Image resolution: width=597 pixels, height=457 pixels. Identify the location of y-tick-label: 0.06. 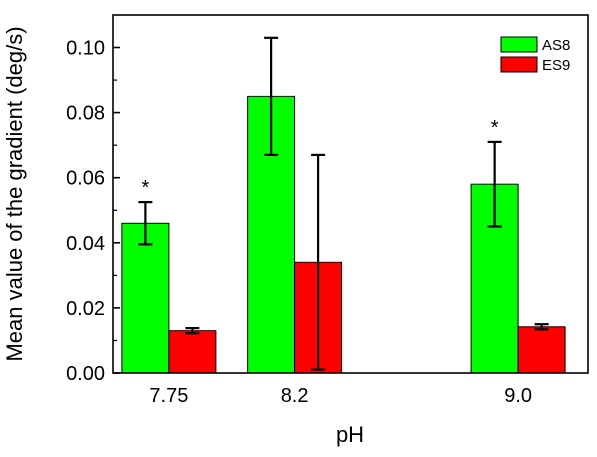
(85, 179).